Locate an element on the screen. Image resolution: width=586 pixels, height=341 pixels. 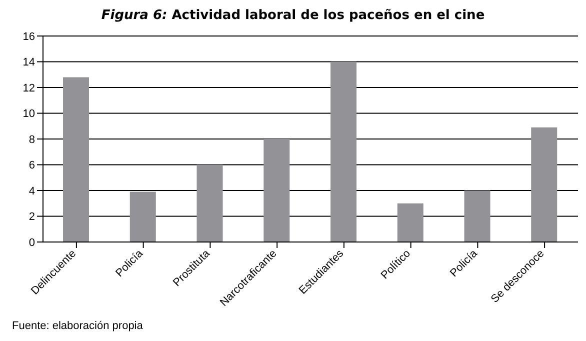
y-tick-label: 6 is located at coordinates (31, 166).